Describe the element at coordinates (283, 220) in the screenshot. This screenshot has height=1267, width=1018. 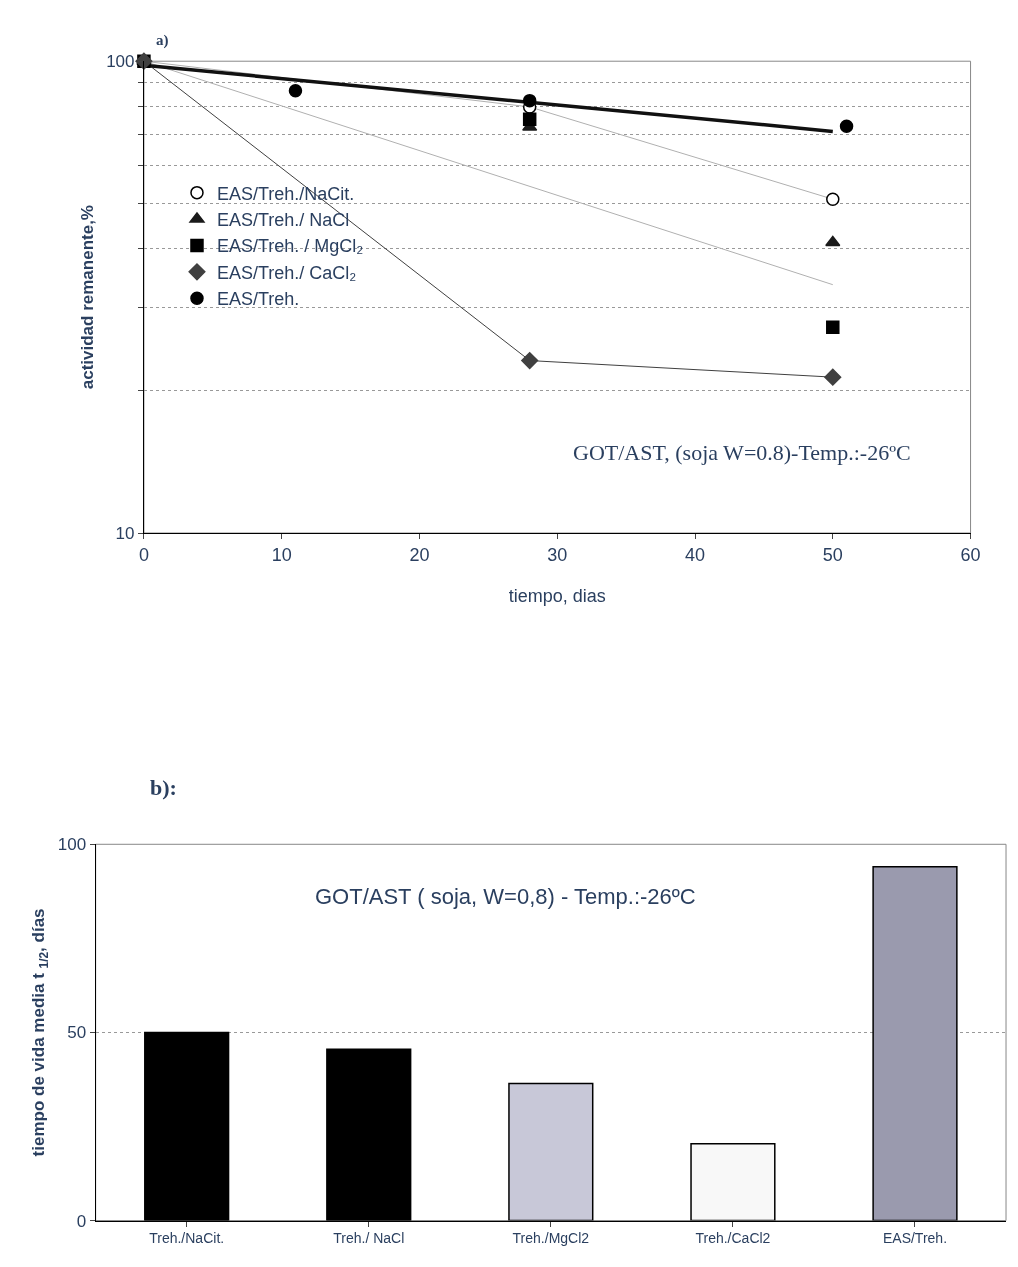
I see `legend-label: EAS/Treh./ NaCl` at that location.